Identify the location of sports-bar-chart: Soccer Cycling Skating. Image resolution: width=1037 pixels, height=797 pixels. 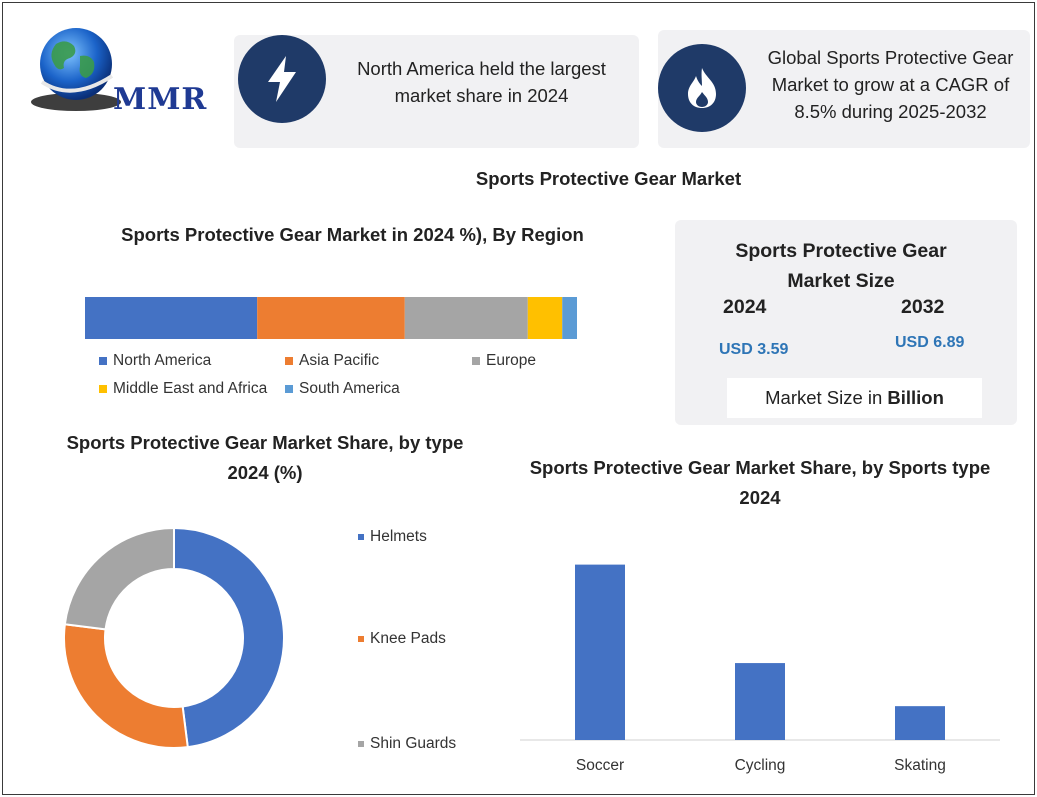
(760, 669).